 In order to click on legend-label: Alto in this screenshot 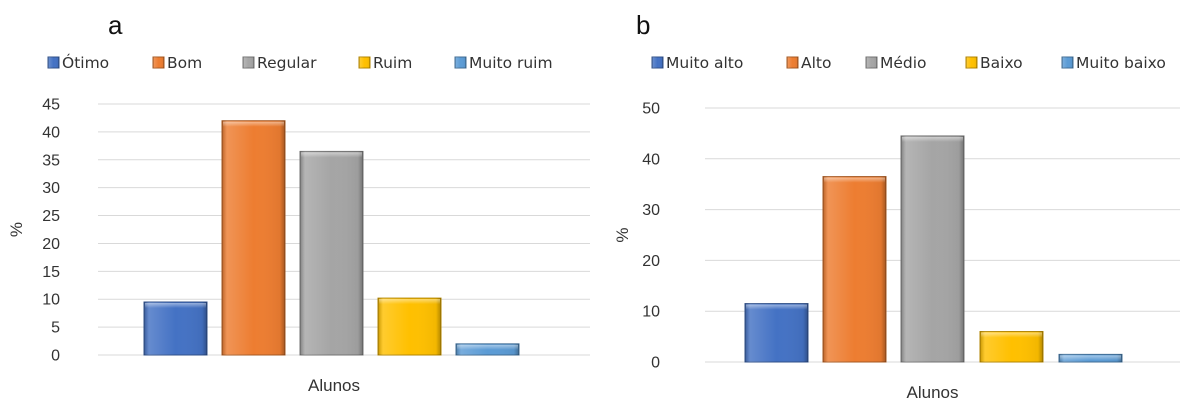, I will do `click(816, 63)`.